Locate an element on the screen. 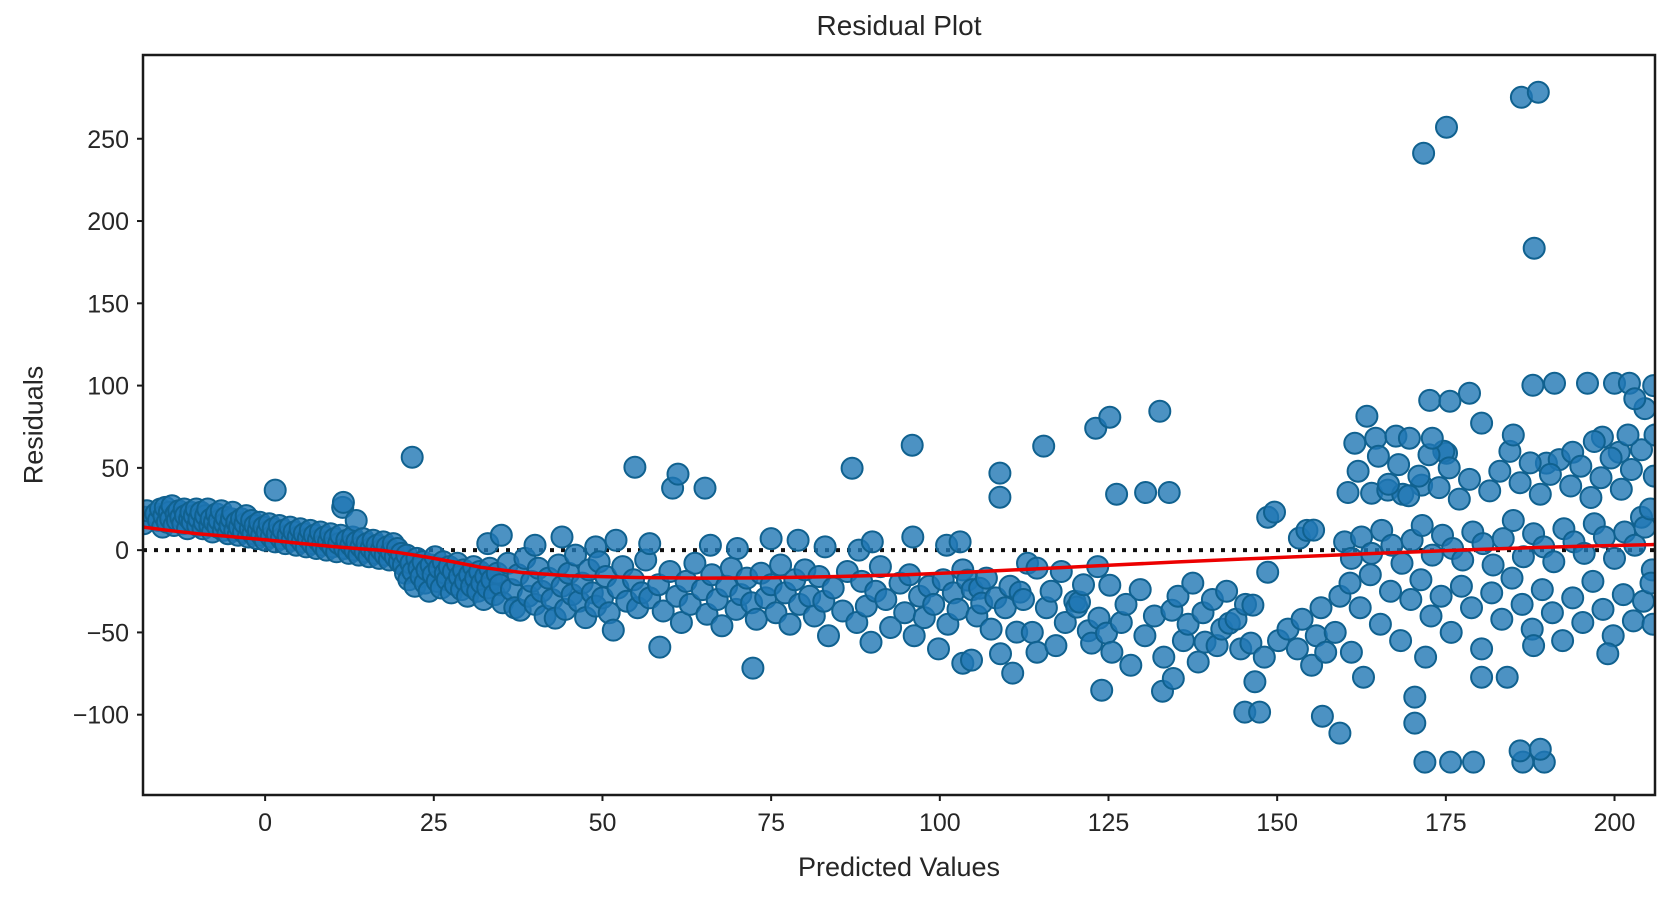 Image resolution: width=1663 pixels, height=909 pixels. x-tick-label: 175 is located at coordinates (1446, 823).